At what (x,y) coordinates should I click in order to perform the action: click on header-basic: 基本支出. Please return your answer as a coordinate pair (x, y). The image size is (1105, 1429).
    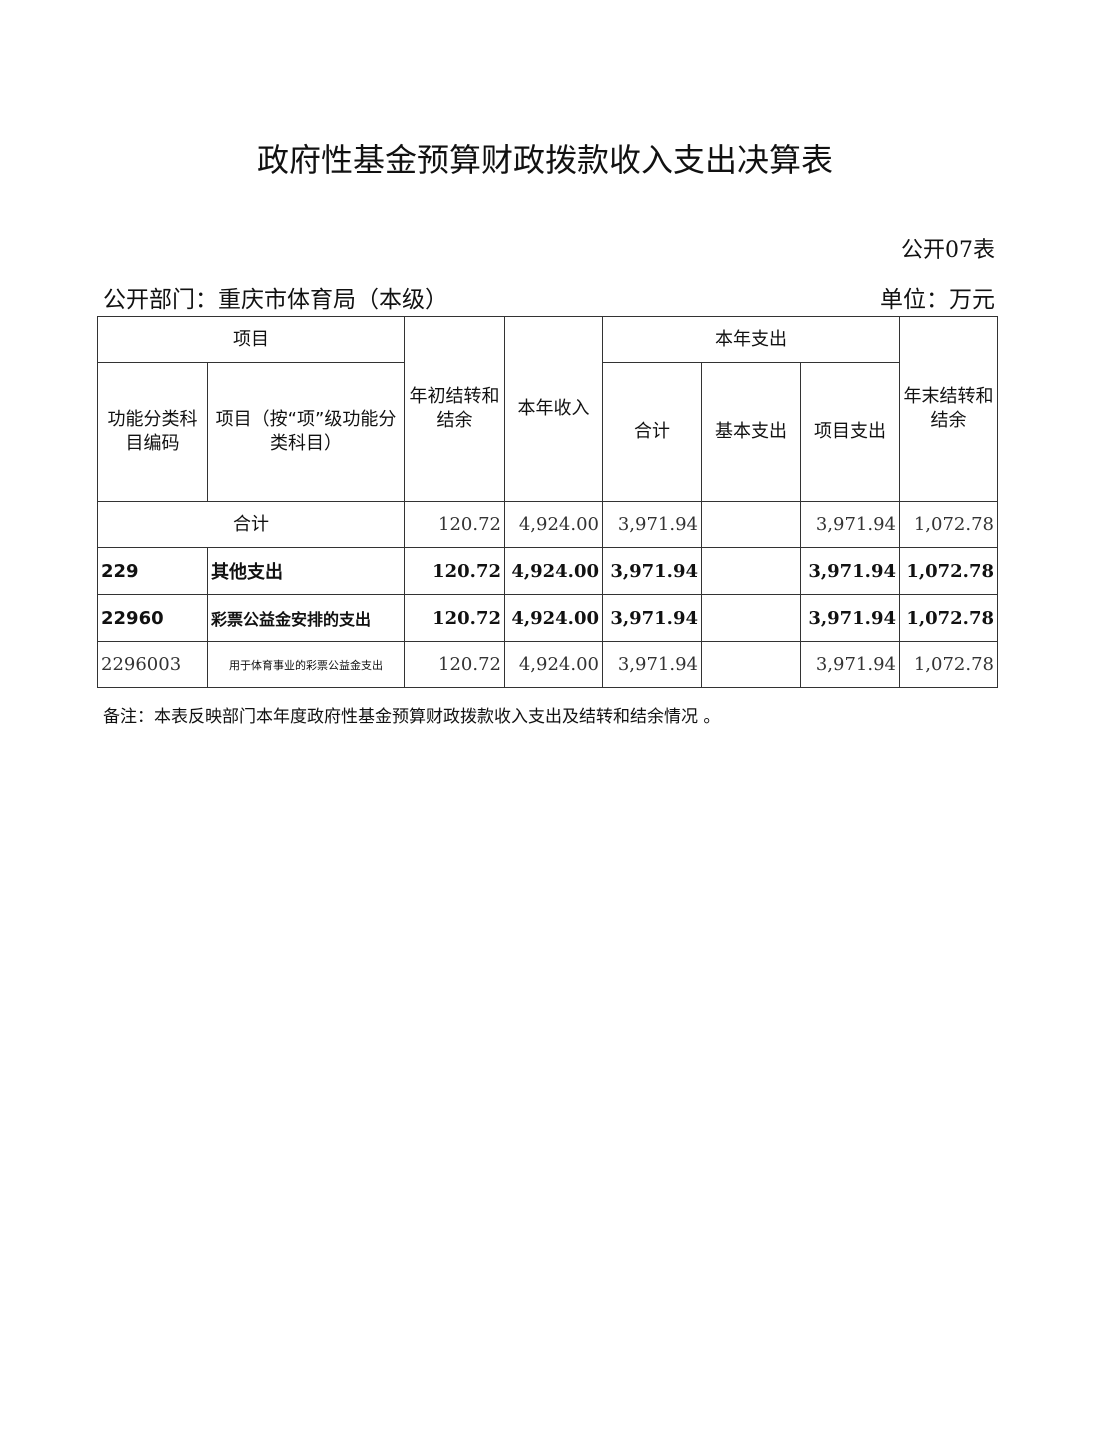
    Looking at the image, I should click on (751, 432).